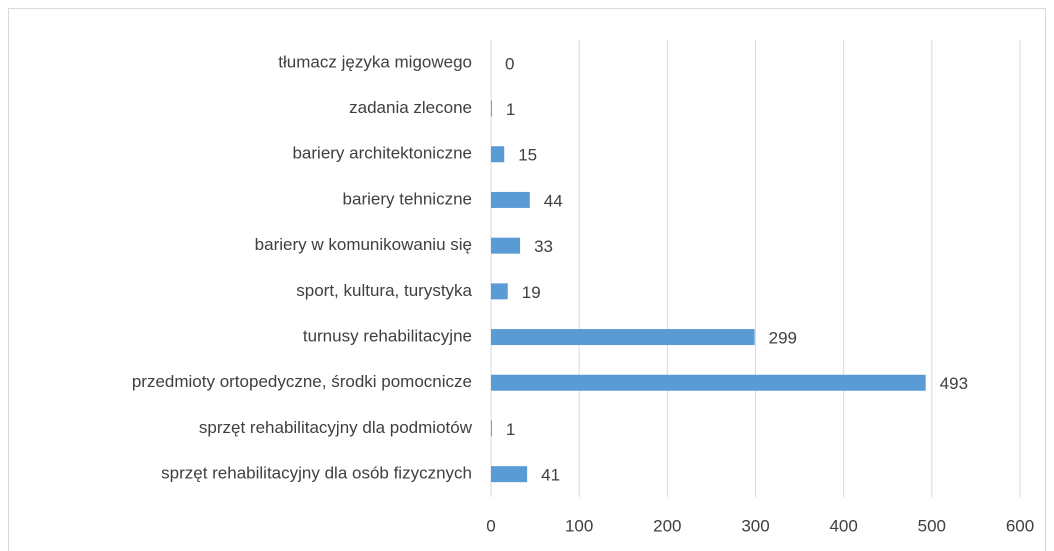 The image size is (1054, 551). I want to click on y-tick-label: tłumacz języka migowego, so click(375, 61).